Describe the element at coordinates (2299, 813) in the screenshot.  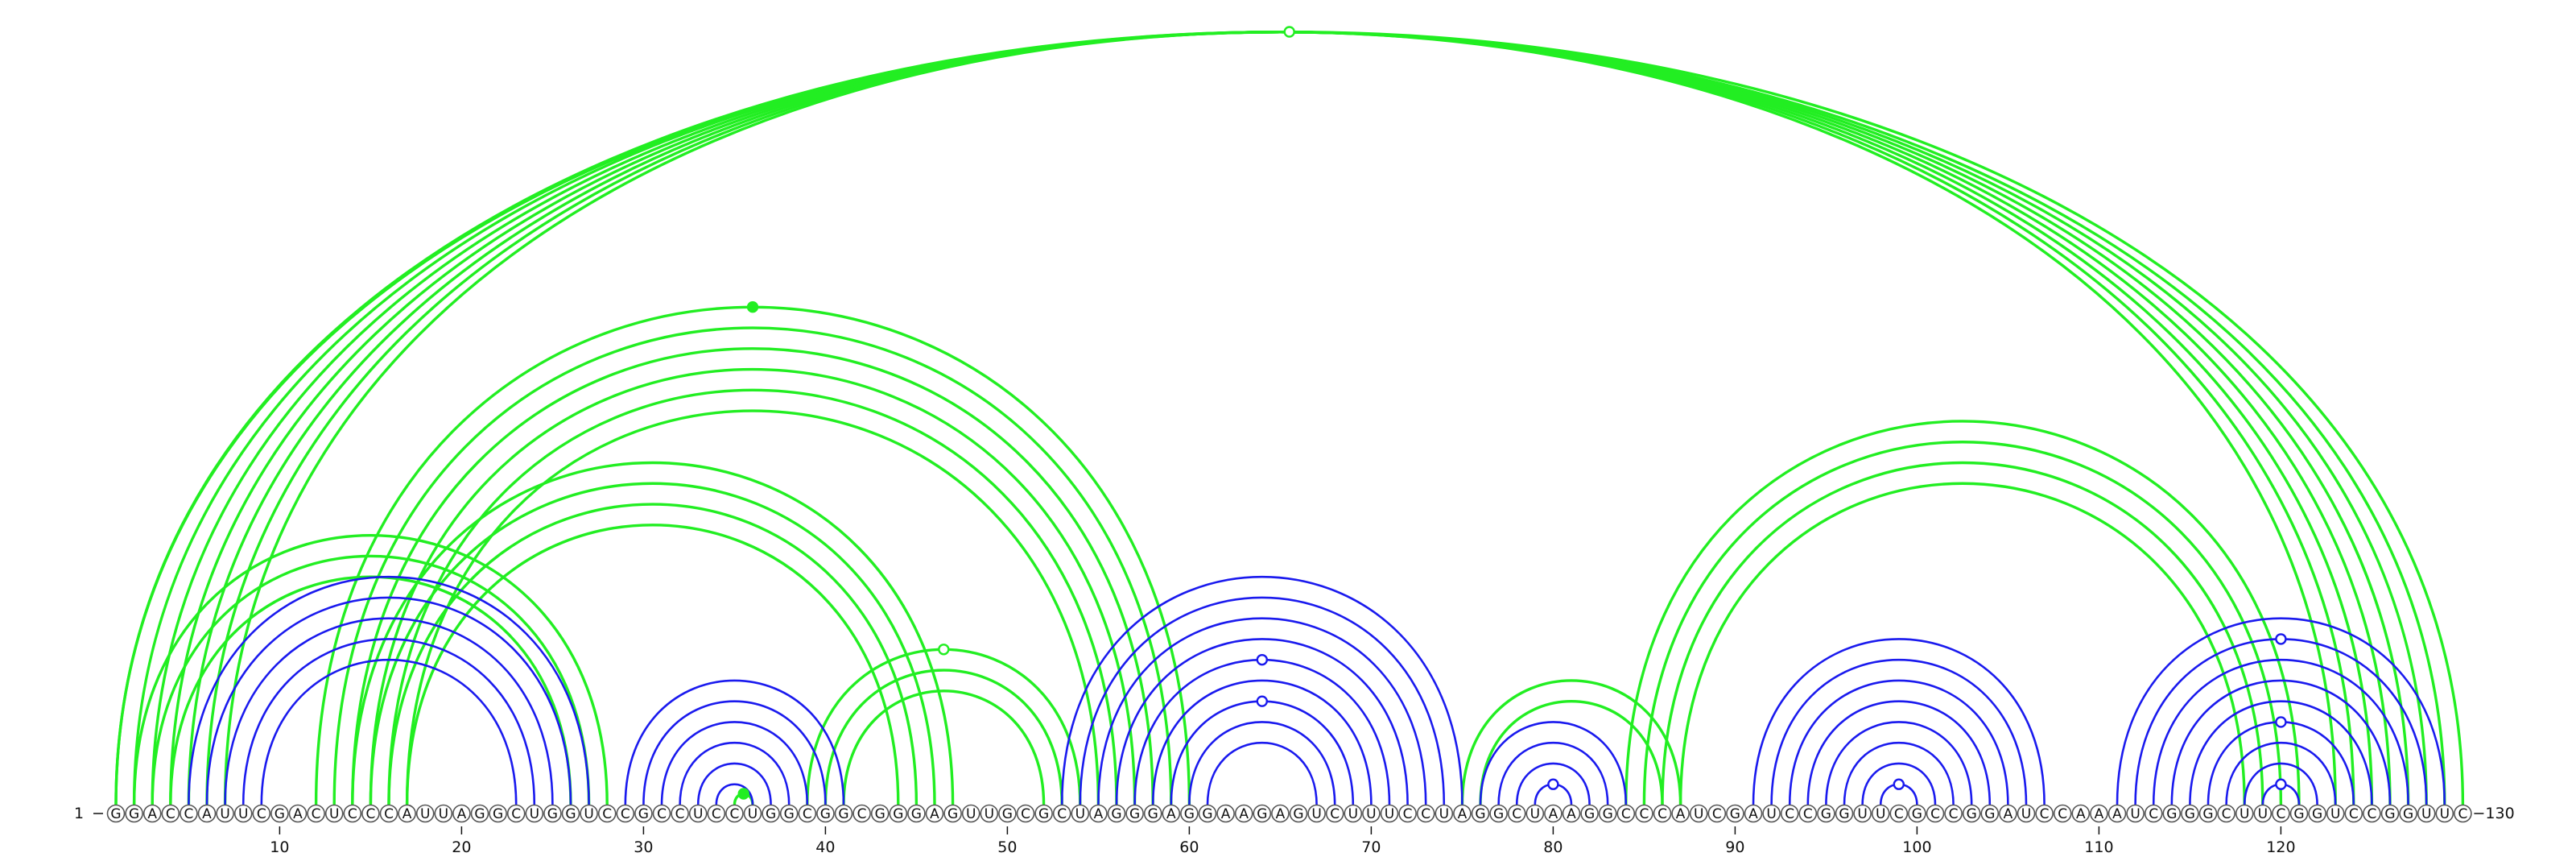
I see `nucleotide-121: G` at that location.